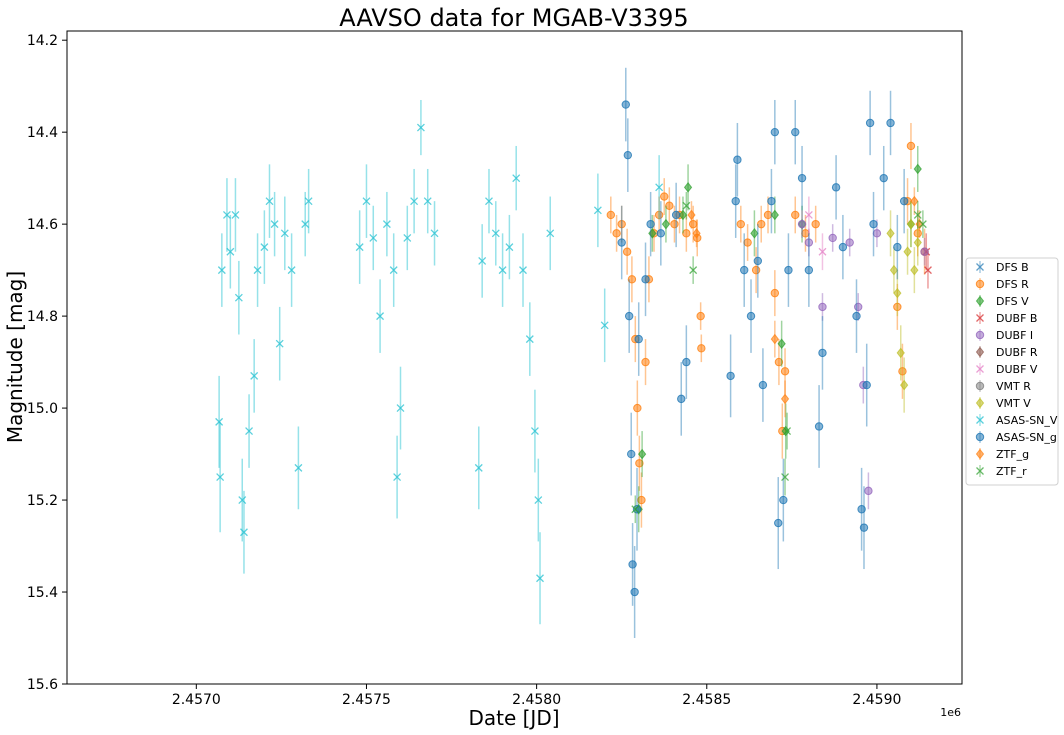 This screenshot has width=1064, height=735. I want to click on x-axis-label: Date [JD], so click(513, 718).